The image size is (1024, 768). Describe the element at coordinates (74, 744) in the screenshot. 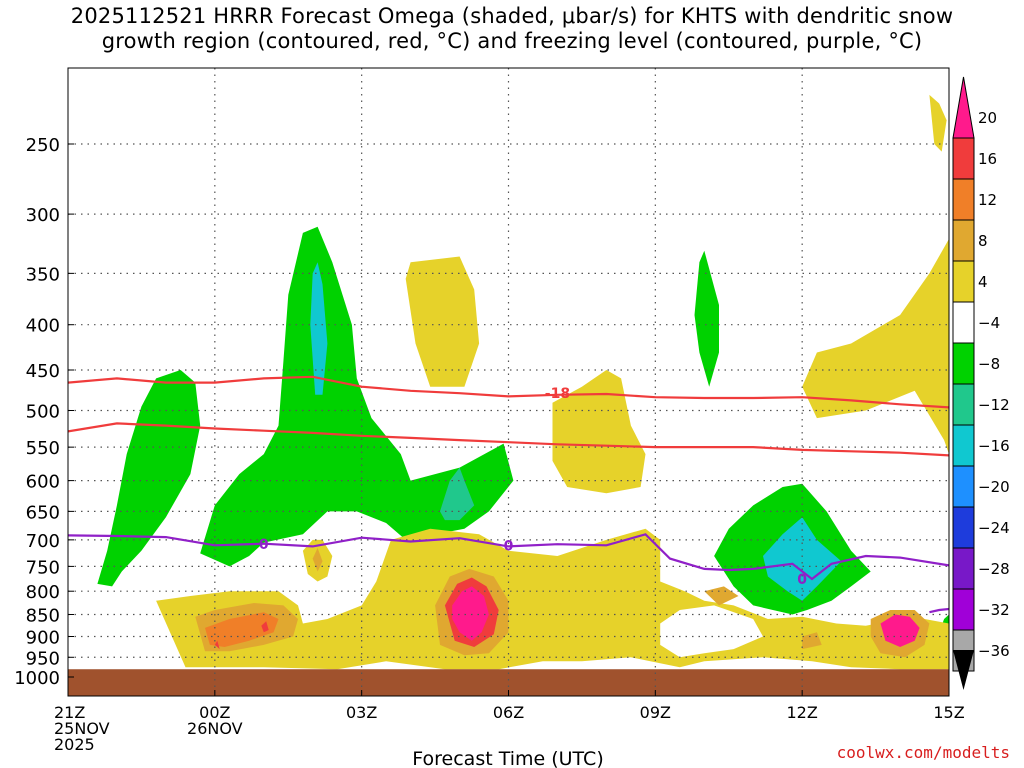

I see `x-tick-label-0-2: 2025` at that location.